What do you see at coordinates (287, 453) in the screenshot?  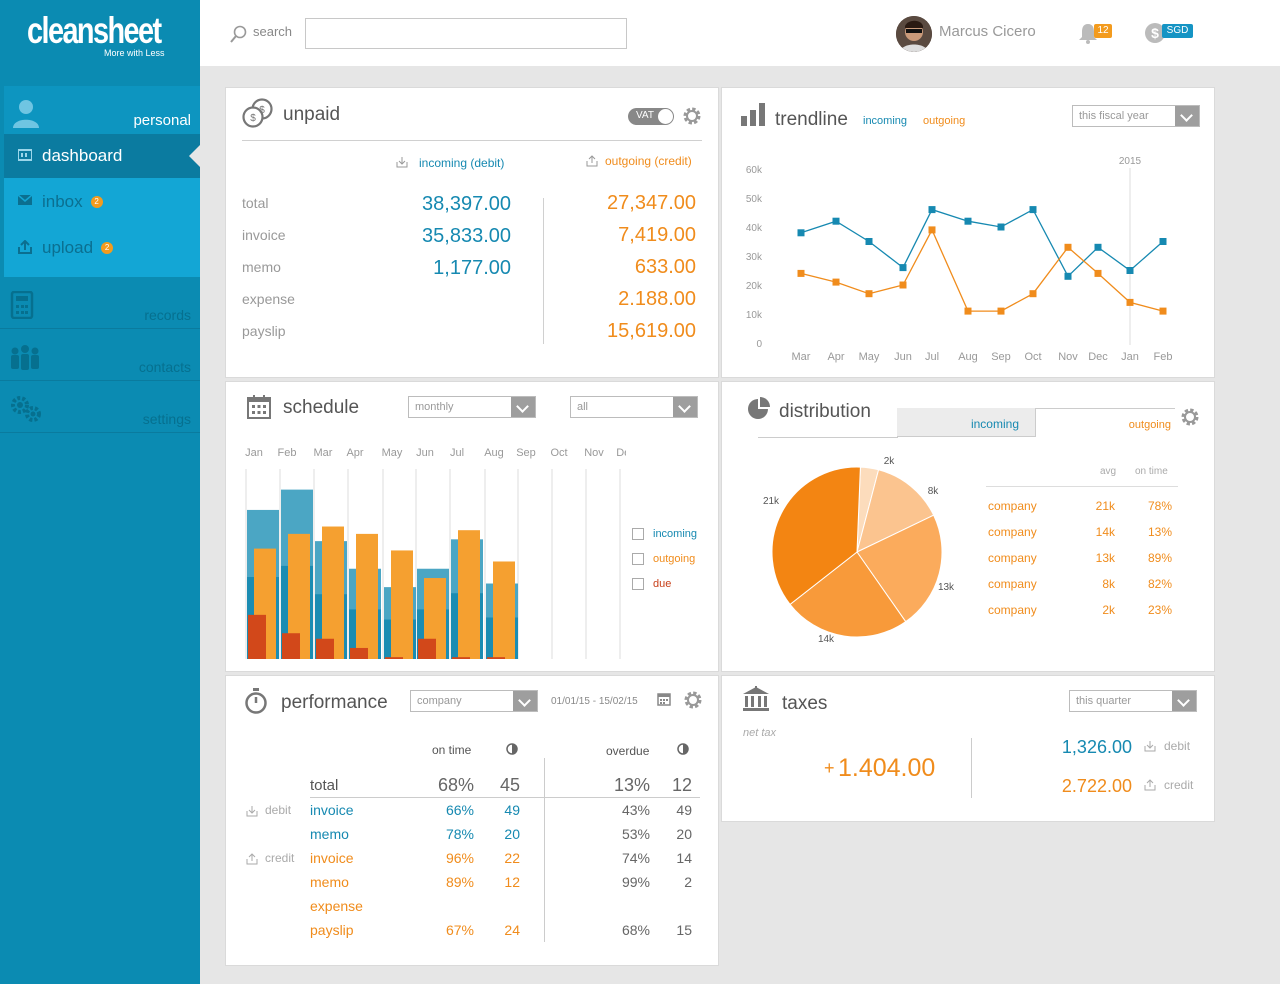 I see `x-tick-label: Feb` at bounding box center [287, 453].